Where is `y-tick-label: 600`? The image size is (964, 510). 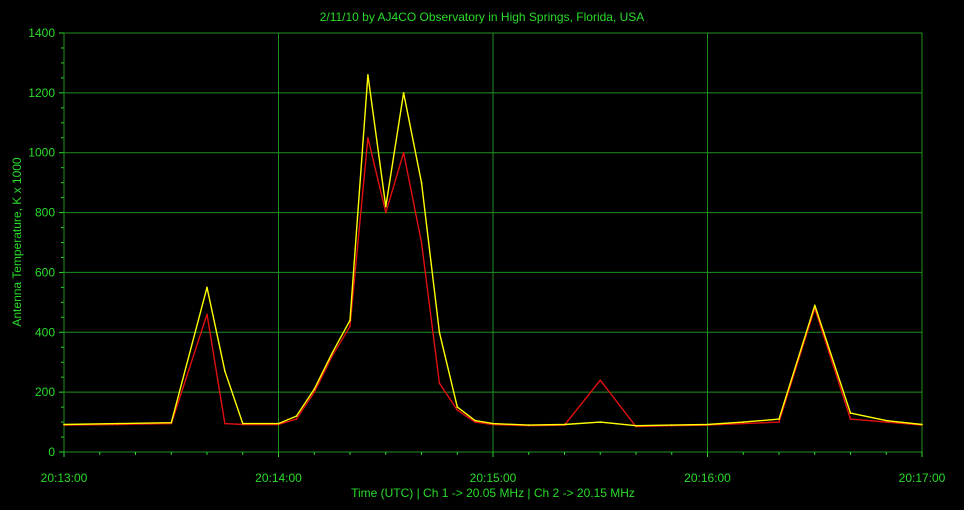 y-tick-label: 600 is located at coordinates (45, 272).